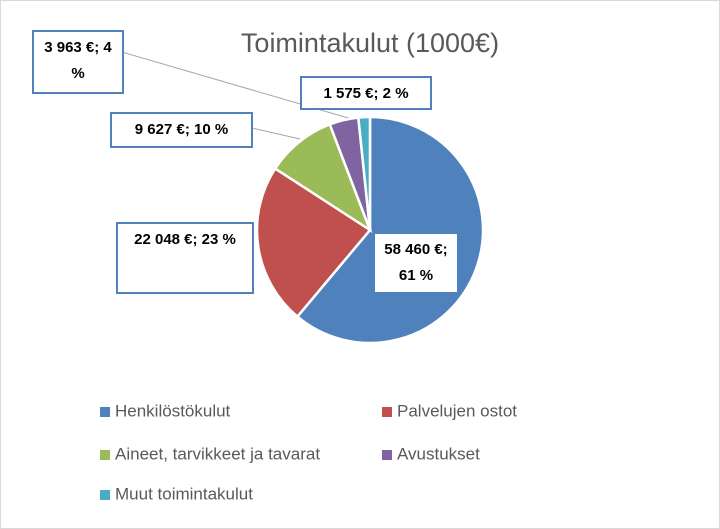 The height and width of the screenshot is (529, 720). Describe the element at coordinates (416, 263) in the screenshot. I see `data-label: 58 460 €; 61 %` at that location.